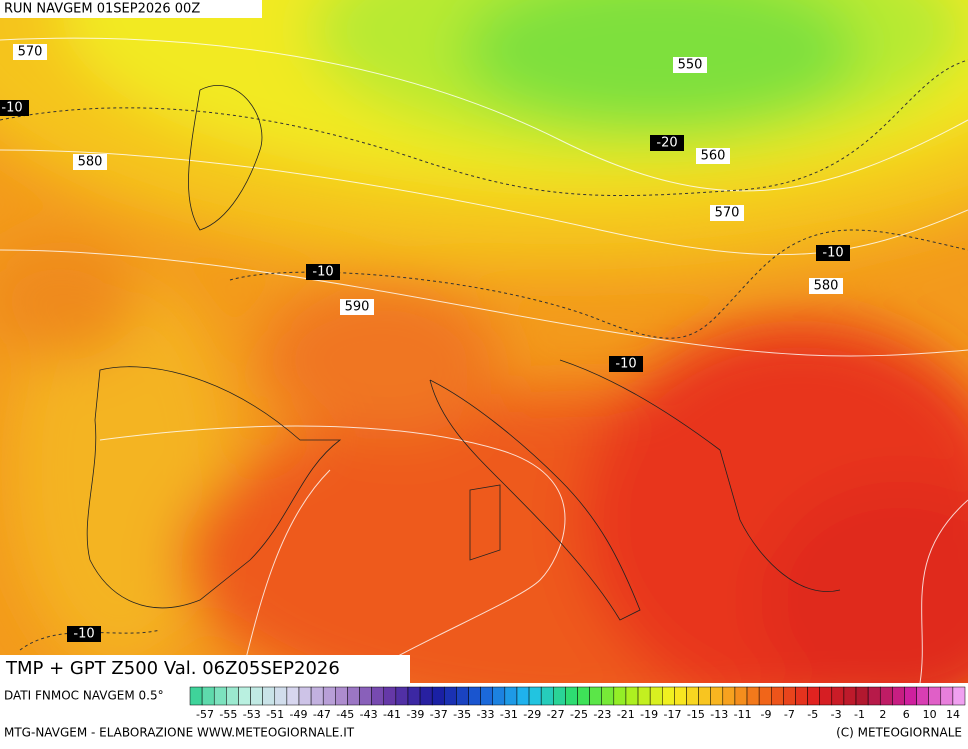  Describe the element at coordinates (743, 714) in the screenshot. I see `scale-label: -11` at that location.